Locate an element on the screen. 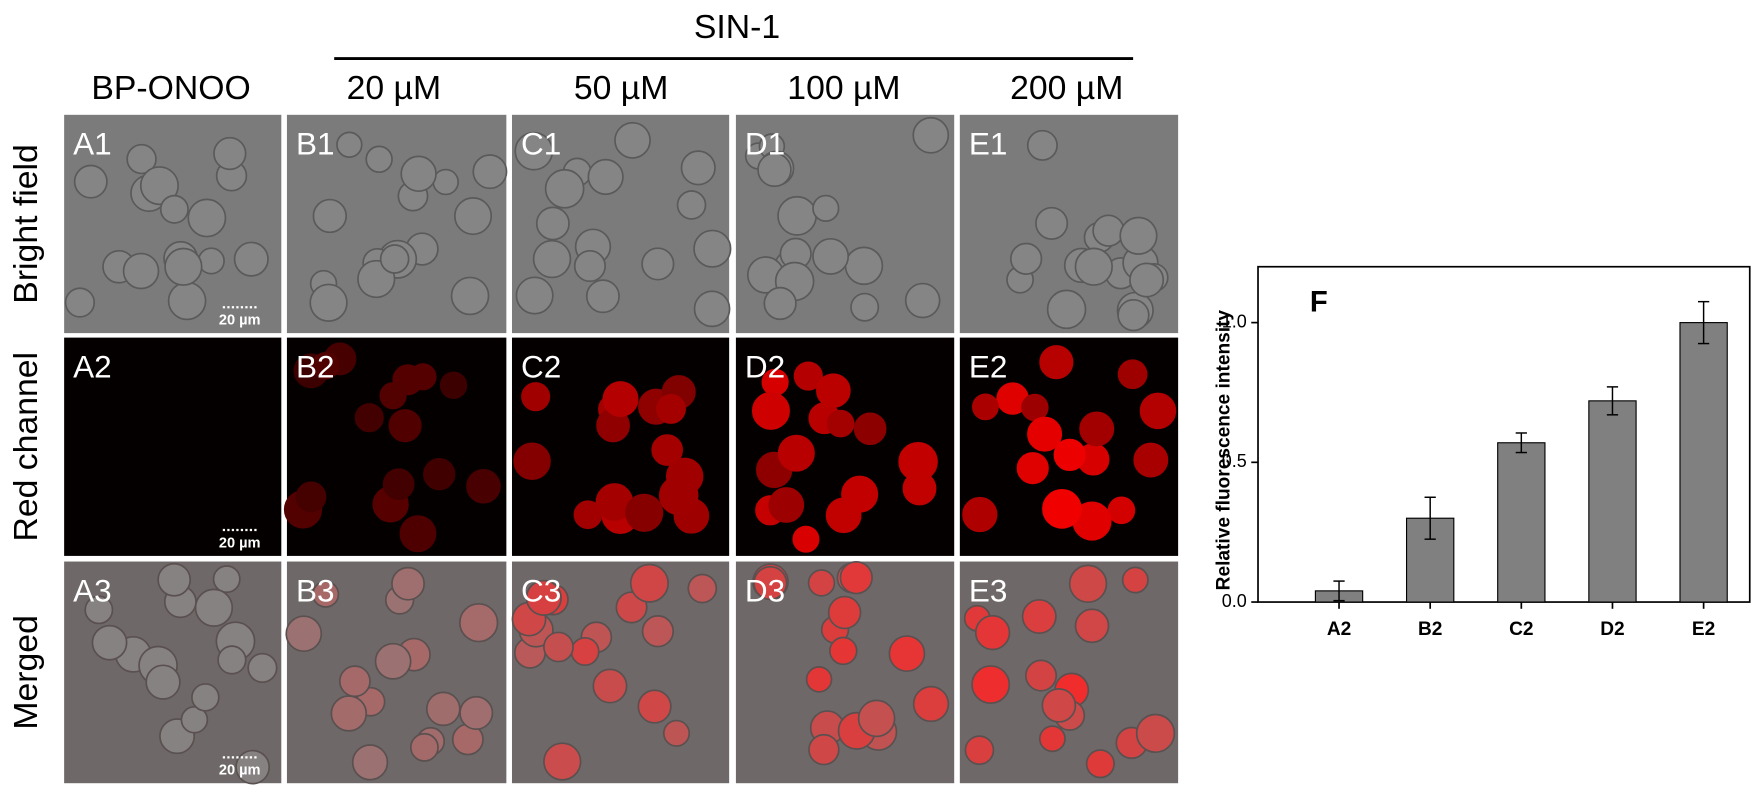 The width and height of the screenshot is (1761, 799). row-label: Red channel is located at coordinates (26, 447).